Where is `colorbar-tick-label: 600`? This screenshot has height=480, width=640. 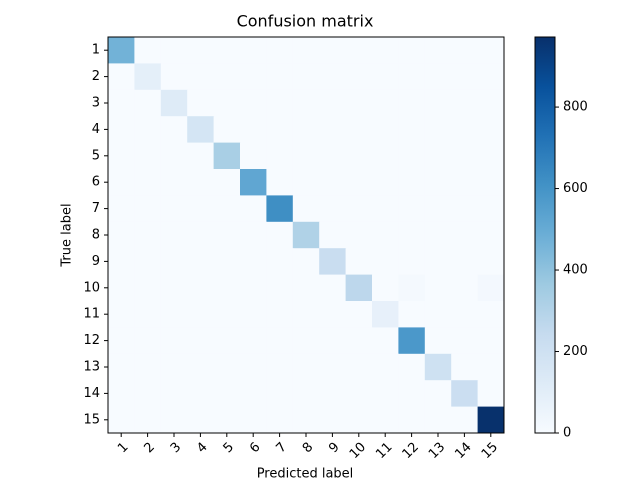
colorbar-tick-label: 600 is located at coordinates (575, 188).